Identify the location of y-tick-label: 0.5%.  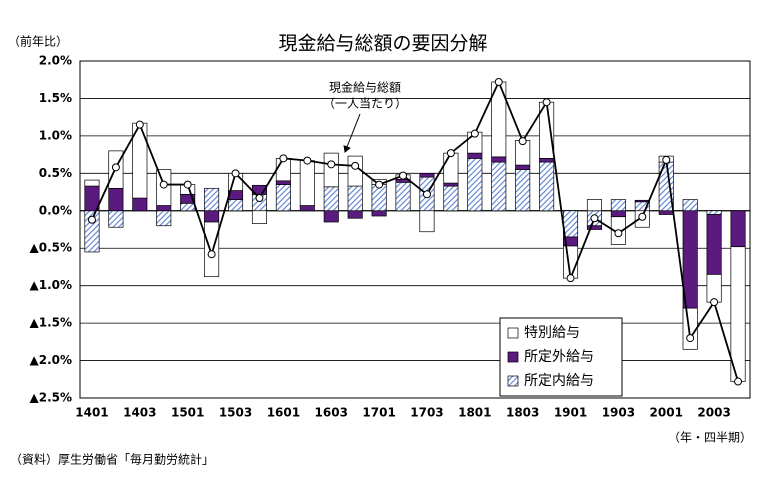
(55, 173).